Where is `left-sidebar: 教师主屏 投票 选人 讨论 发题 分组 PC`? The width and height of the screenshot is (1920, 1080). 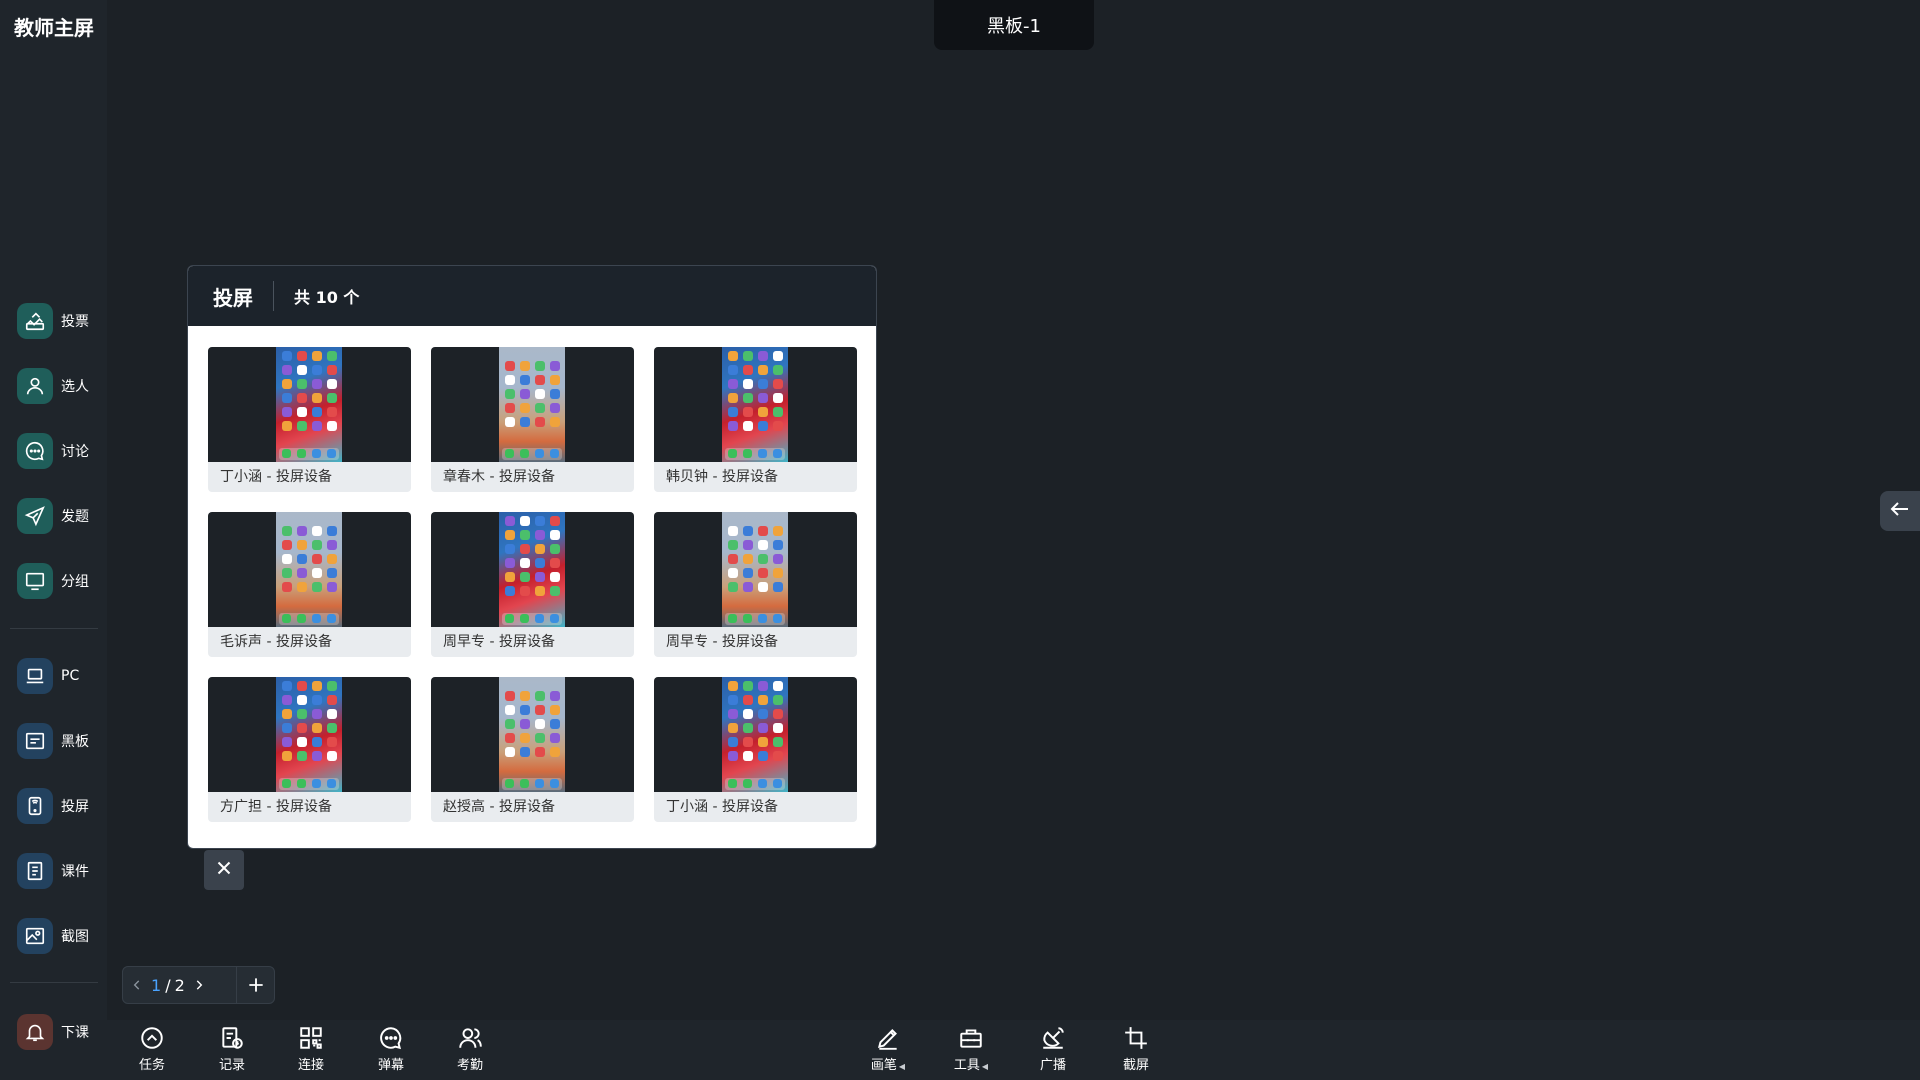
left-sidebar: 教师主屏 投票 选人 讨论 发题 分组 PC is located at coordinates (53, 540).